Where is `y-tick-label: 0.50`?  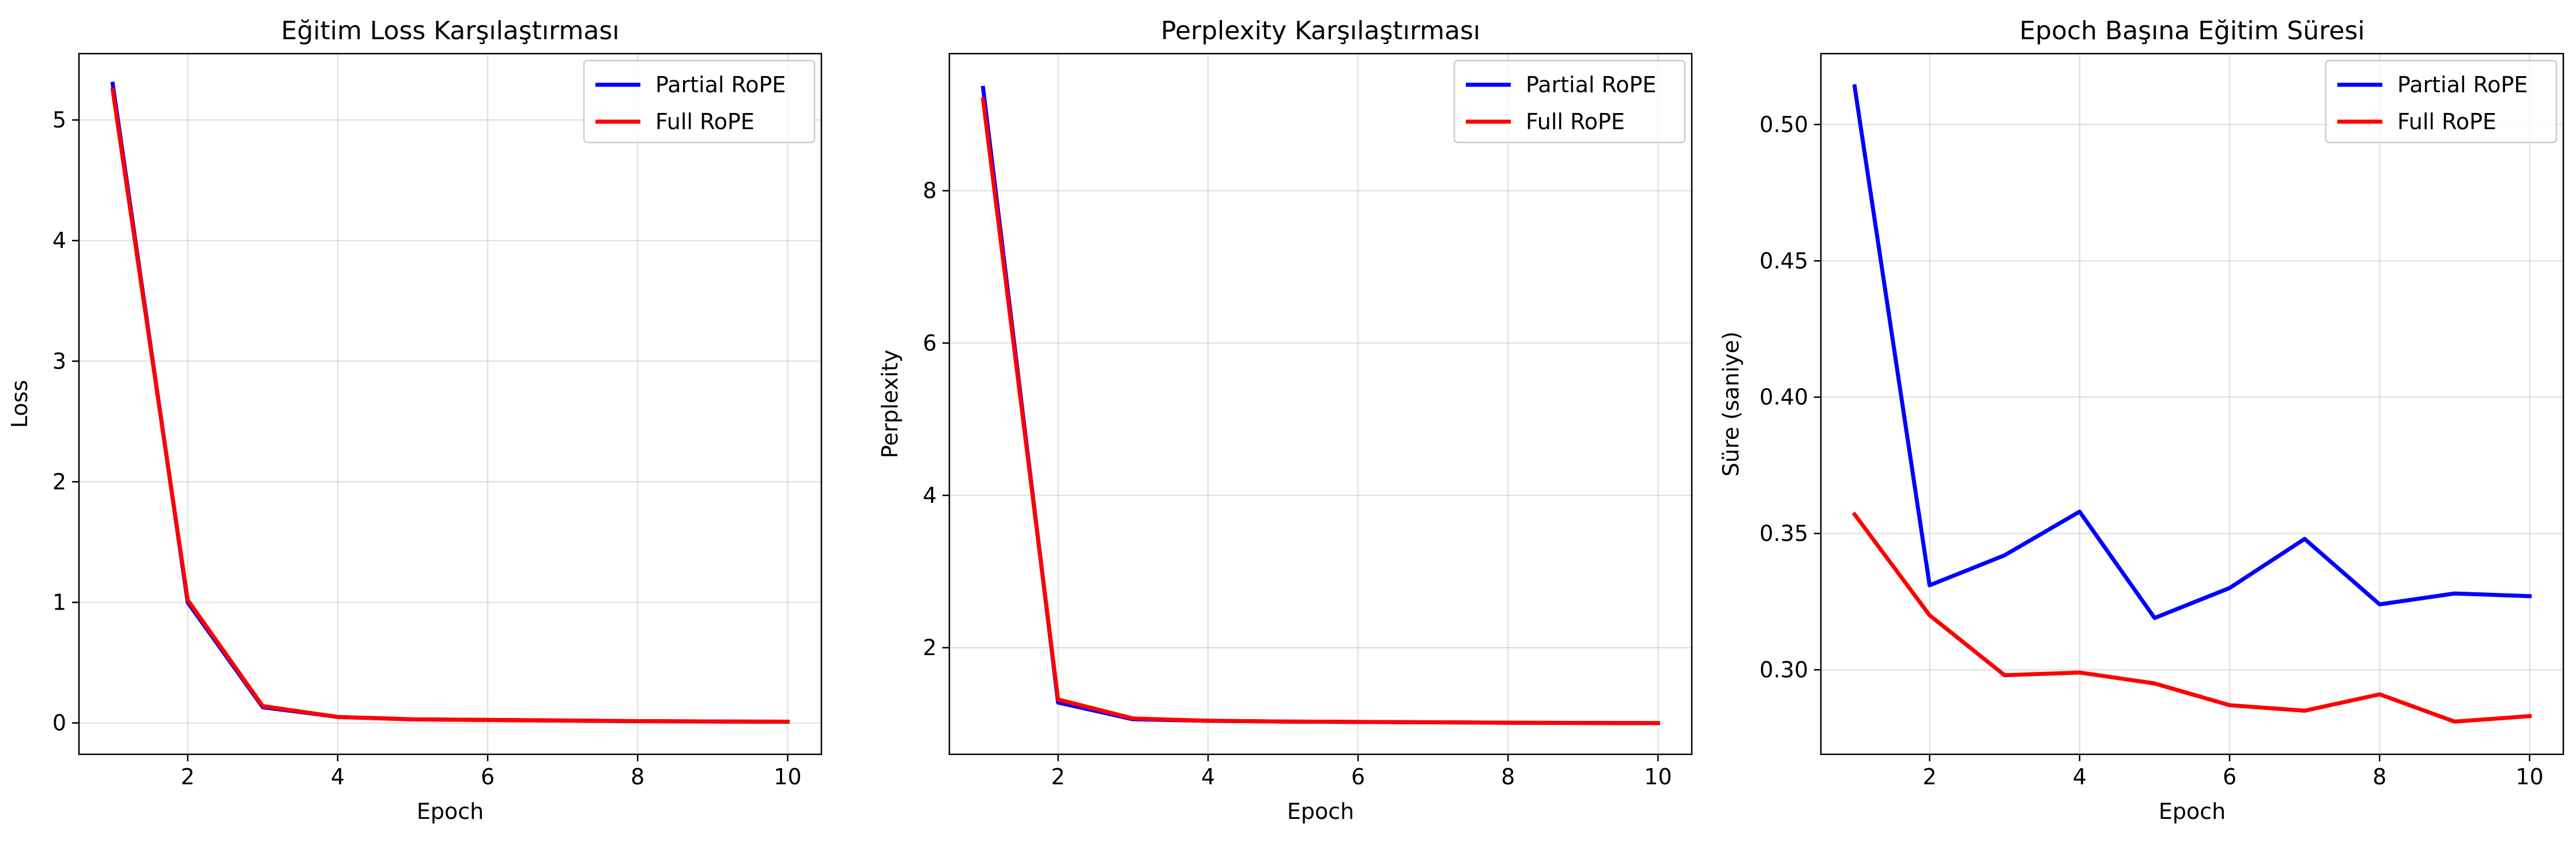 y-tick-label: 0.50 is located at coordinates (1783, 124).